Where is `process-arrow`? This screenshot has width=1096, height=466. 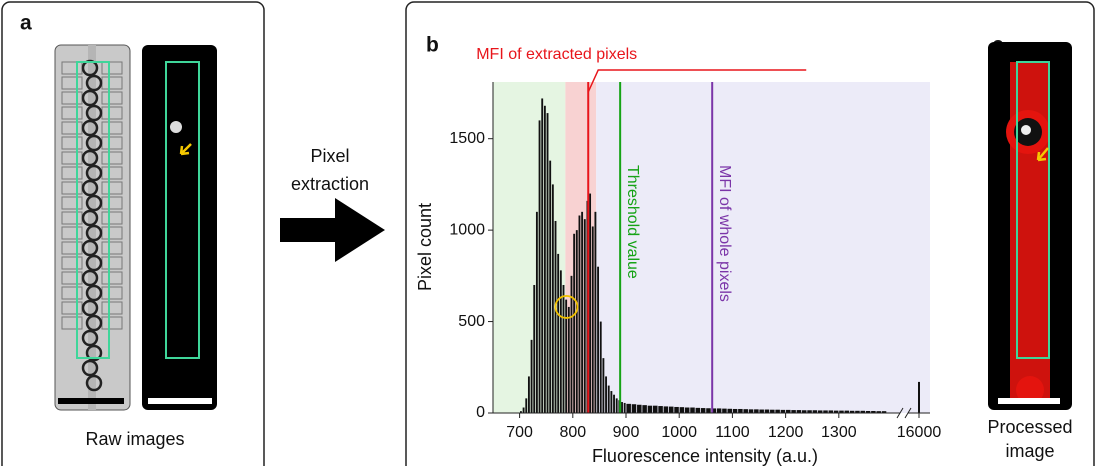
process-arrow is located at coordinates (332, 230).